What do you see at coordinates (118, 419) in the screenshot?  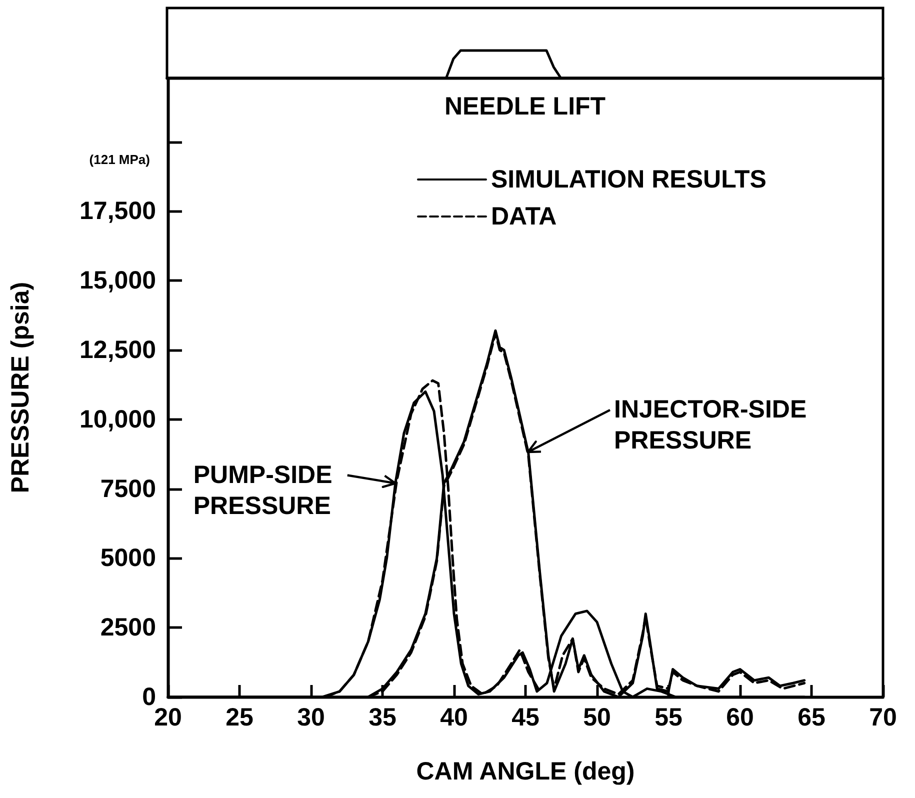 I see `y-tick-label: 10,000` at bounding box center [118, 419].